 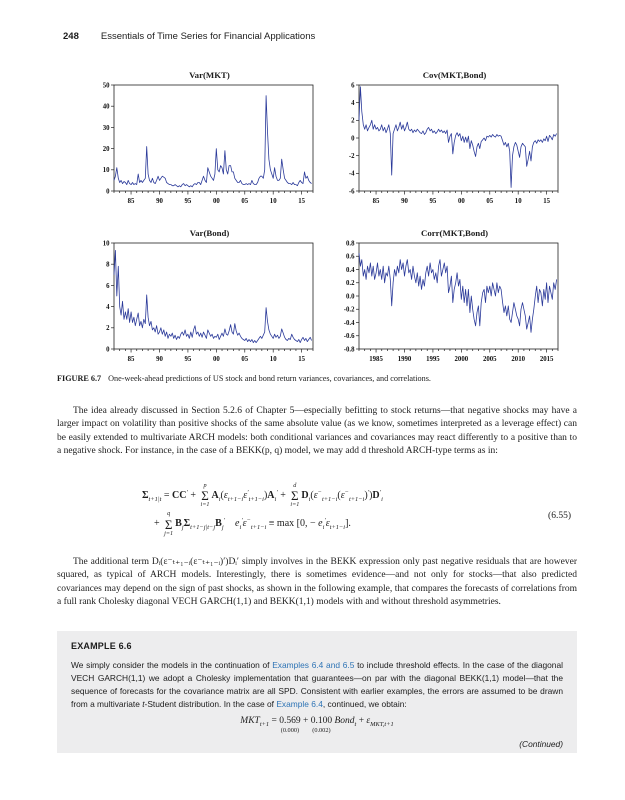 What do you see at coordinates (108, 265) in the screenshot?
I see `svg-text: 8` at bounding box center [108, 265].